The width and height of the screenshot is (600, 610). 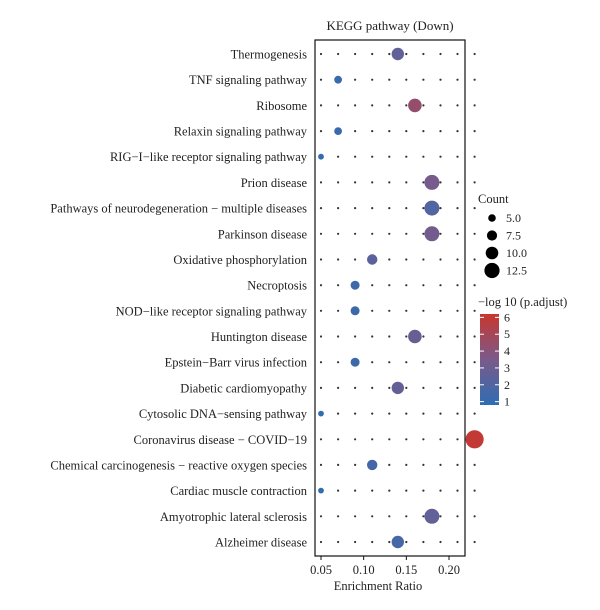 I want to click on y-tick-label: Necroptosis, so click(x=277, y=286).